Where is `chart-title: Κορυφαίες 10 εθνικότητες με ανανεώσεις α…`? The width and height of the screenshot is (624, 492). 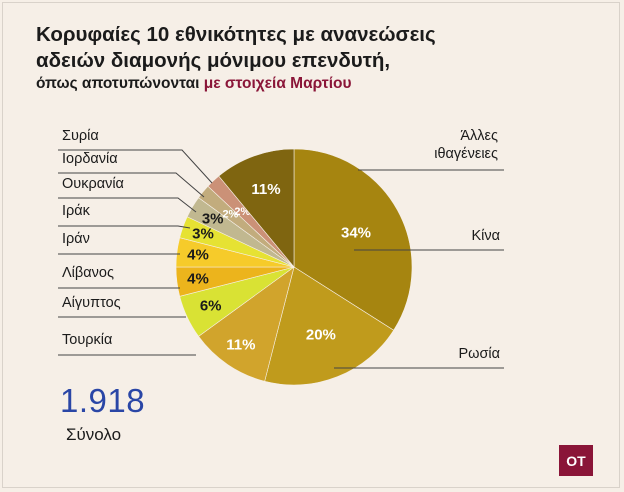 chart-title: Κορυφαίες 10 εθνικότητες με ανανεώσεις α… is located at coordinates (316, 48).